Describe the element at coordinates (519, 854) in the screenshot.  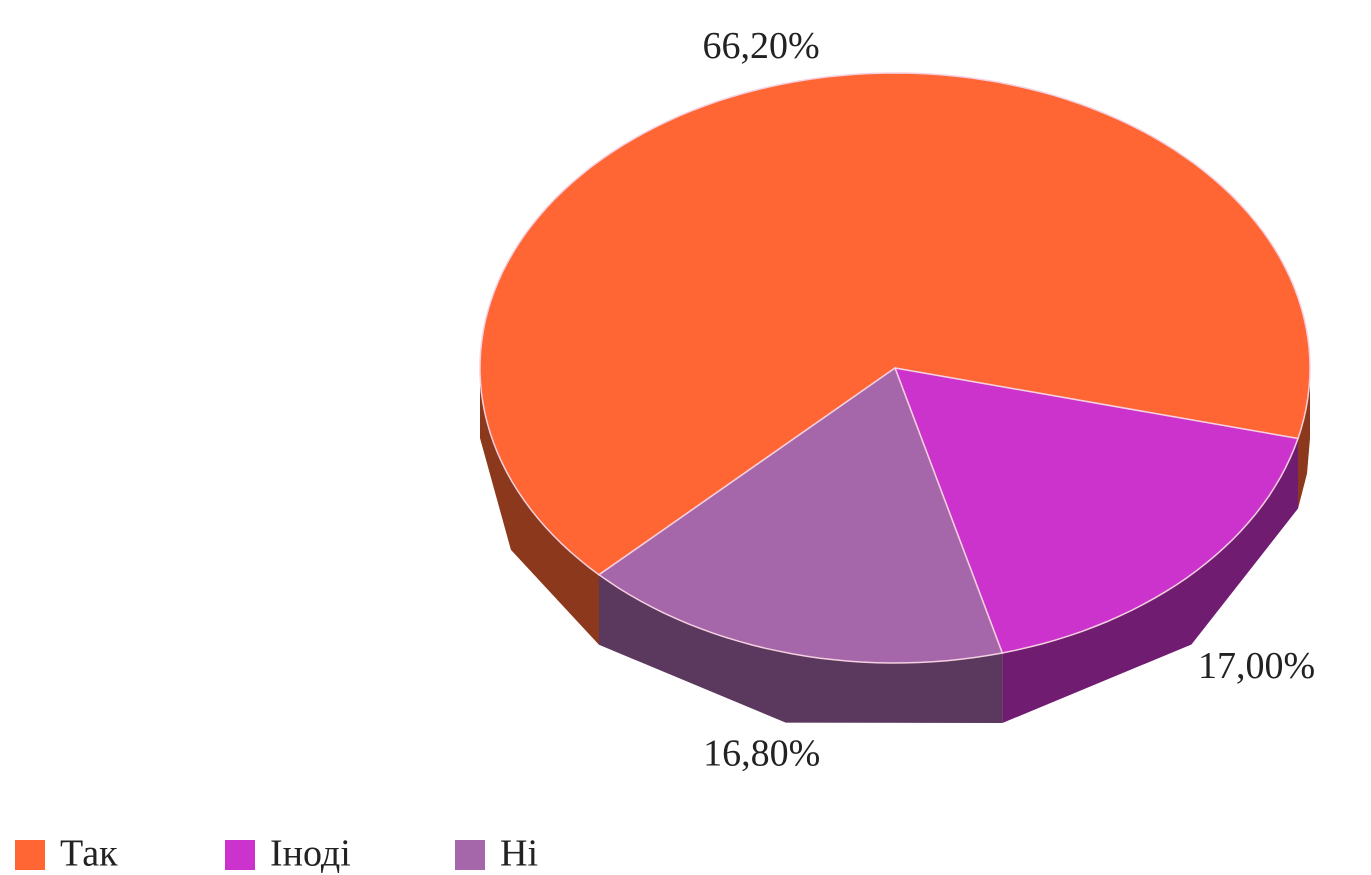
I see `legend-label: Ні` at that location.